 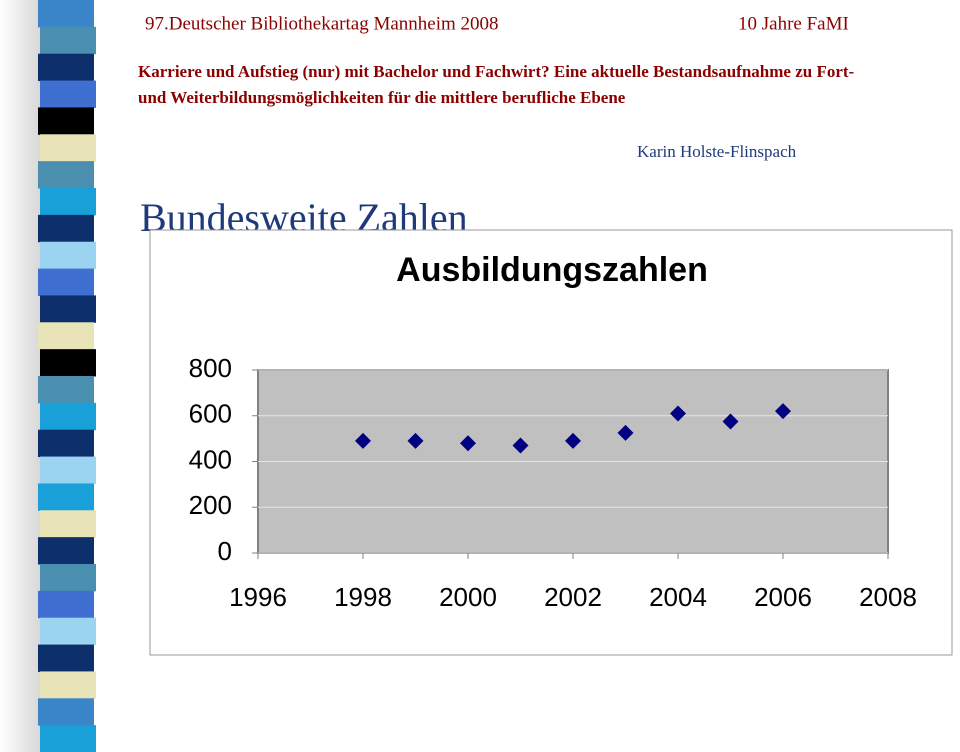 I want to click on y-tick-label: 400, so click(x=210, y=459).